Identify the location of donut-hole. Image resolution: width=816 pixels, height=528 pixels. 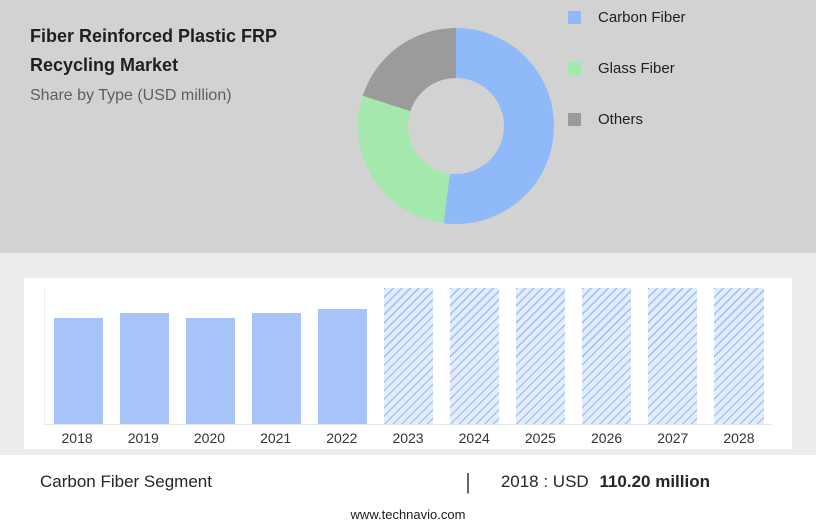
(456, 126).